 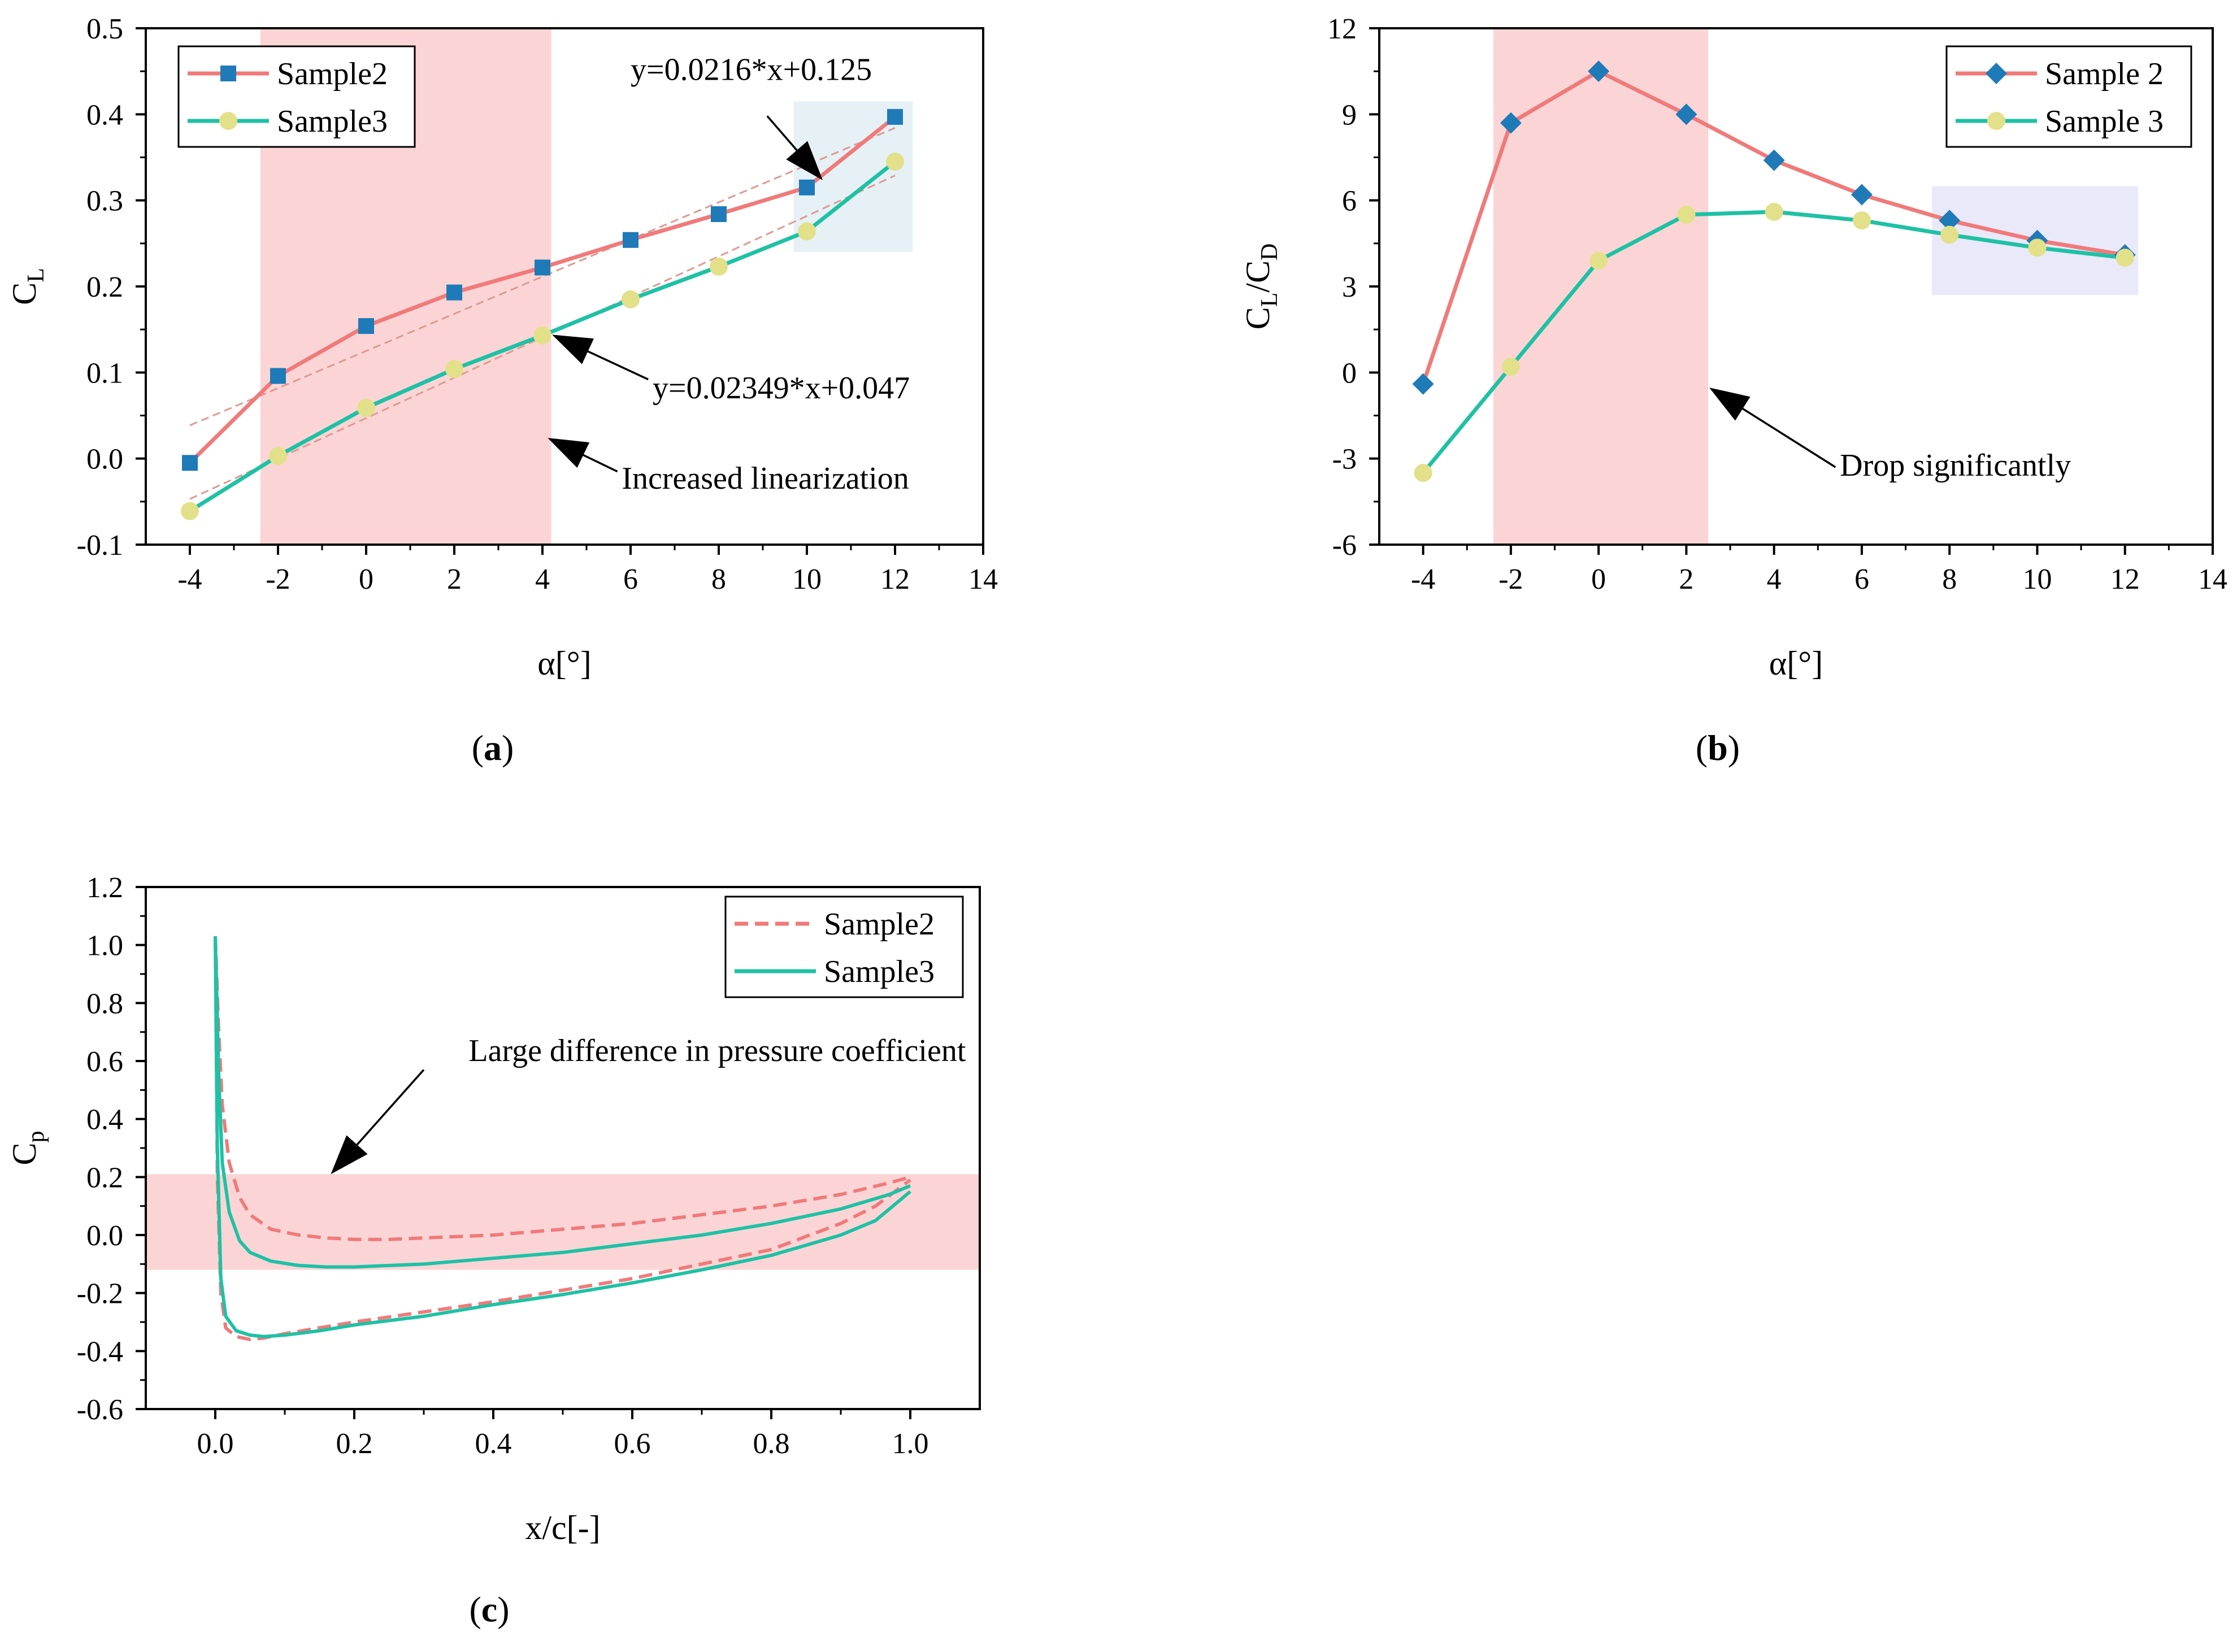 I want to click on y-axis-title: CL/CD, so click(x=1261, y=287).